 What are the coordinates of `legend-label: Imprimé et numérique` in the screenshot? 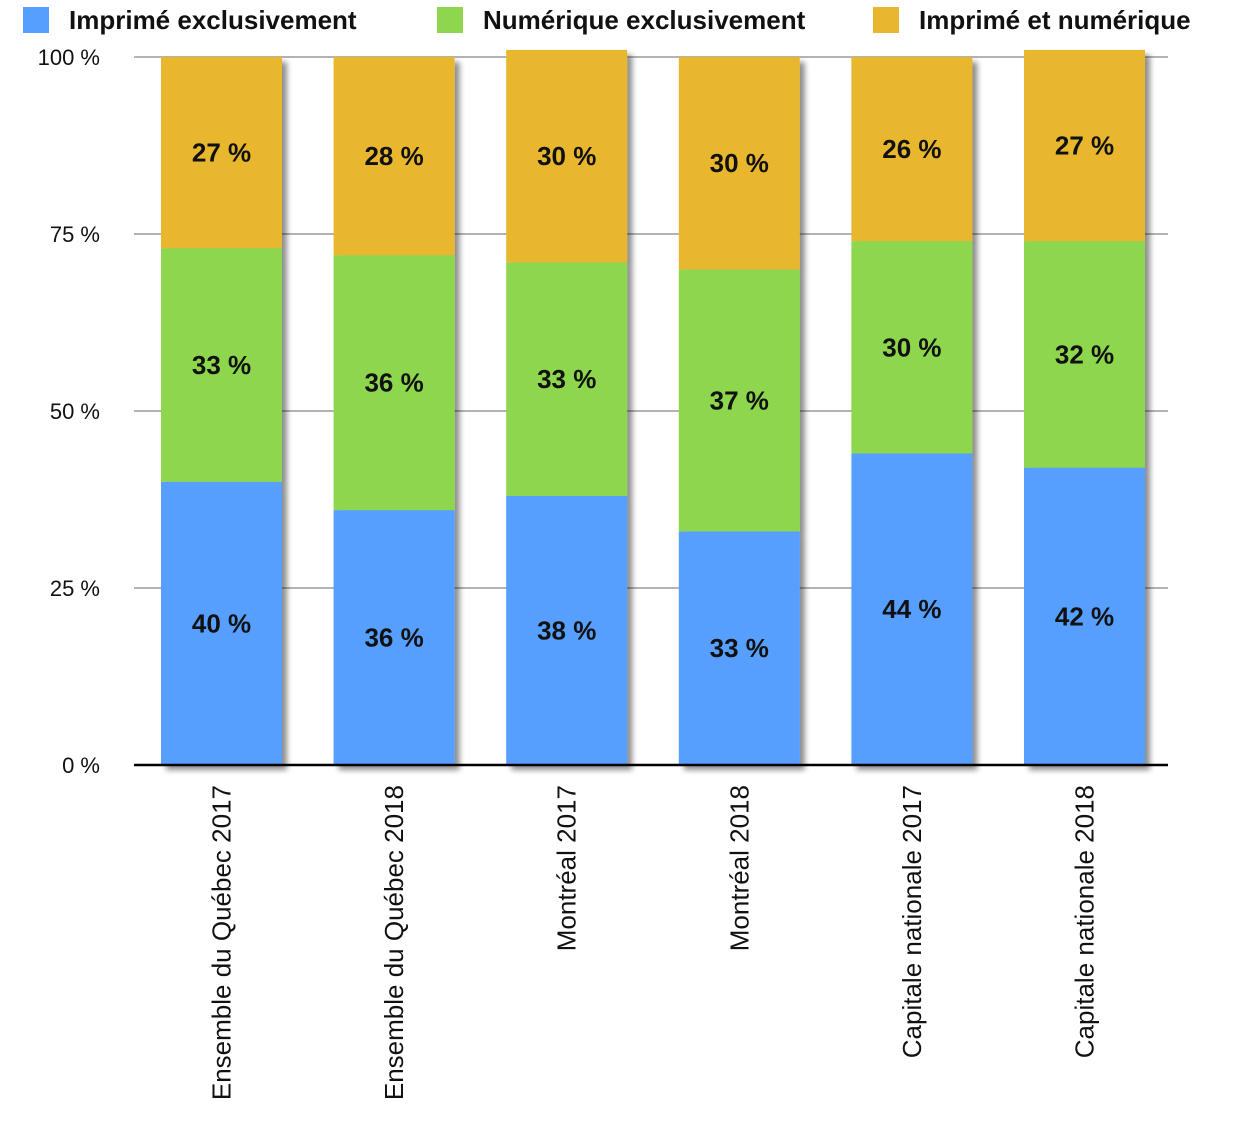 It's located at (1055, 20).